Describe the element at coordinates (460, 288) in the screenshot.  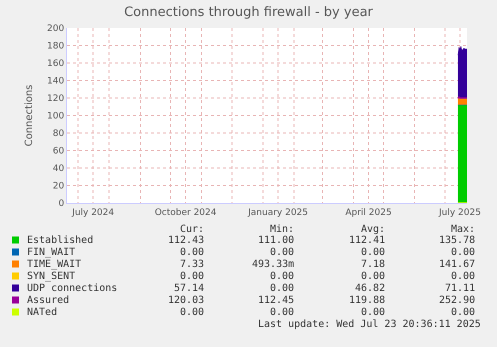
I see `text: 71.11` at that location.